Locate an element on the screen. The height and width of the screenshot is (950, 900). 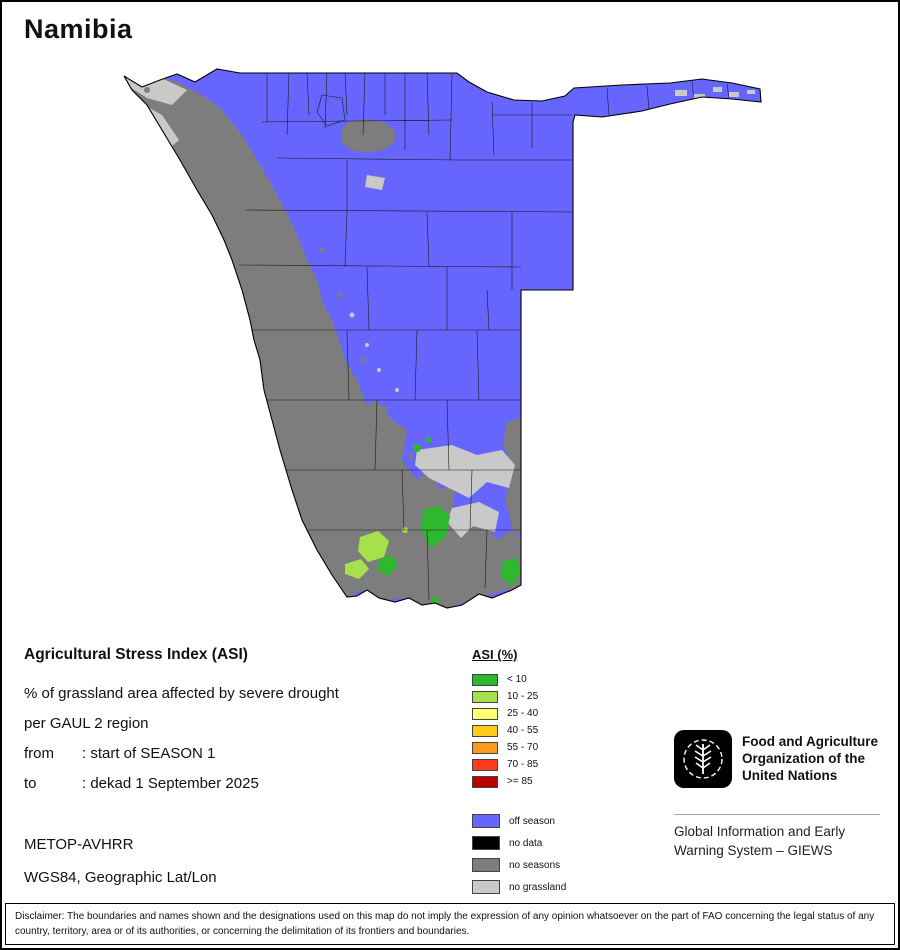
to-value: : dekad 1 September 2025 is located at coordinates (170, 783).